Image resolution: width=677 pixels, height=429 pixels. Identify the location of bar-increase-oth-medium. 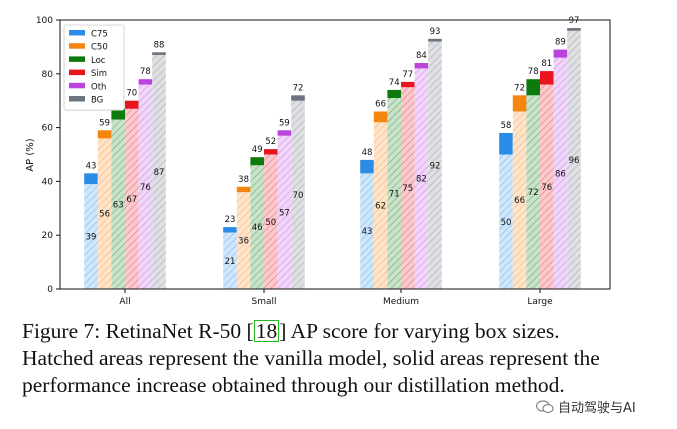
(421, 66).